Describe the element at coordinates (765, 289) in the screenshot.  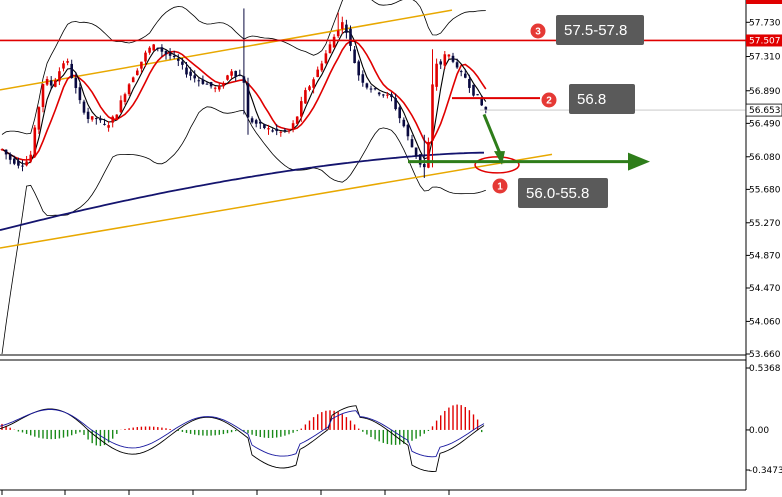
I see `y-tick-label: 54.470` at that location.